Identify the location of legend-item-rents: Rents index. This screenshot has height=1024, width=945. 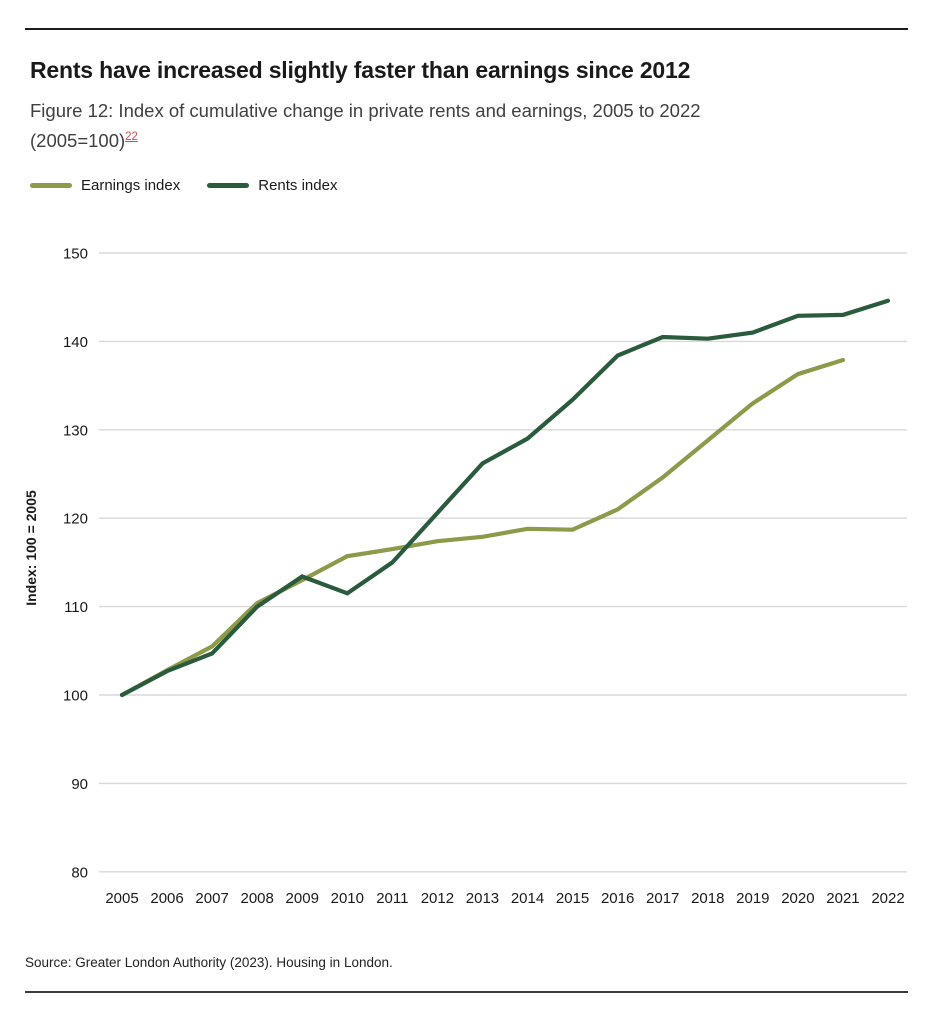
(272, 185).